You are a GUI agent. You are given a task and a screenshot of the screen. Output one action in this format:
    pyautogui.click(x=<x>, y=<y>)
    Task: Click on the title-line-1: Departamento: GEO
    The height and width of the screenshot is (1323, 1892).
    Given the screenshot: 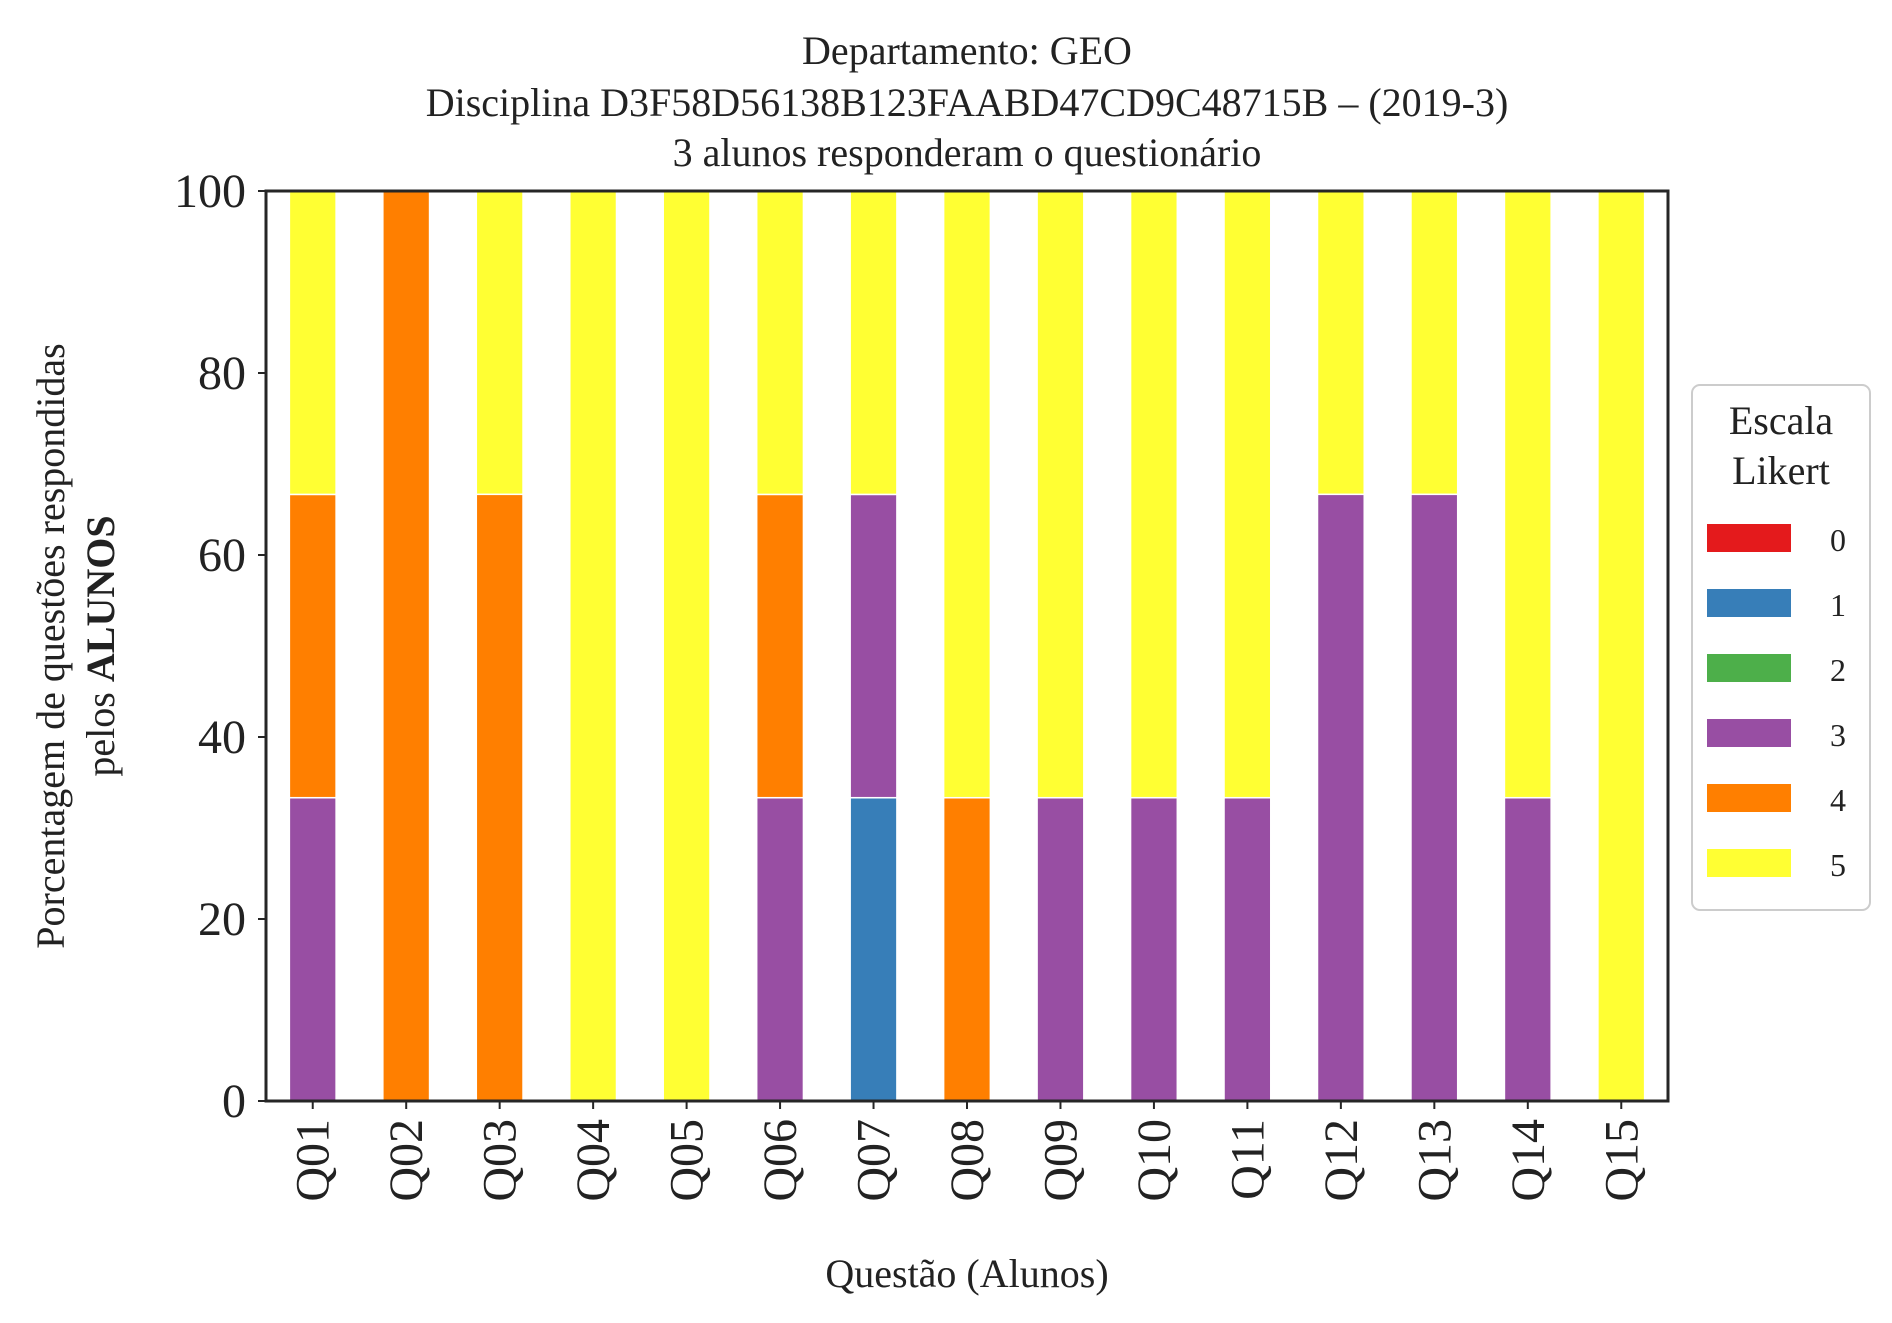 What is the action you would take?
    pyautogui.click(x=967, y=50)
    